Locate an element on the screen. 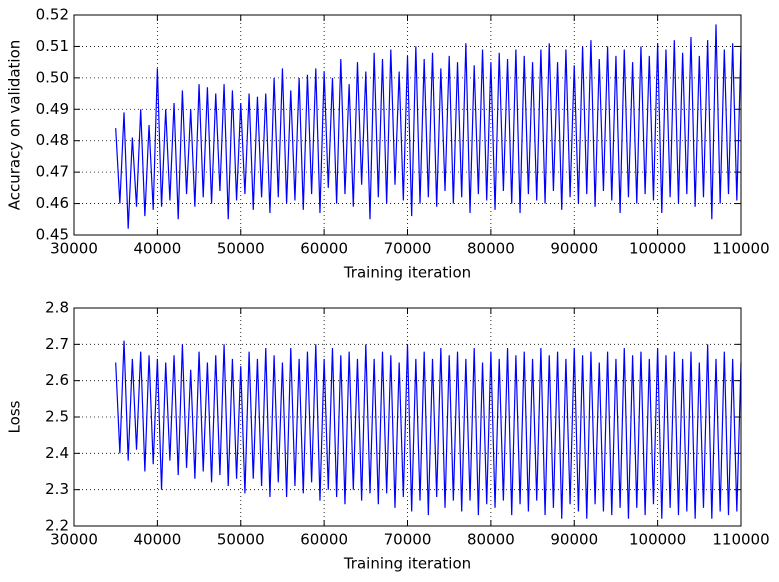  y-tick-label: 2.6 is located at coordinates (57, 380).